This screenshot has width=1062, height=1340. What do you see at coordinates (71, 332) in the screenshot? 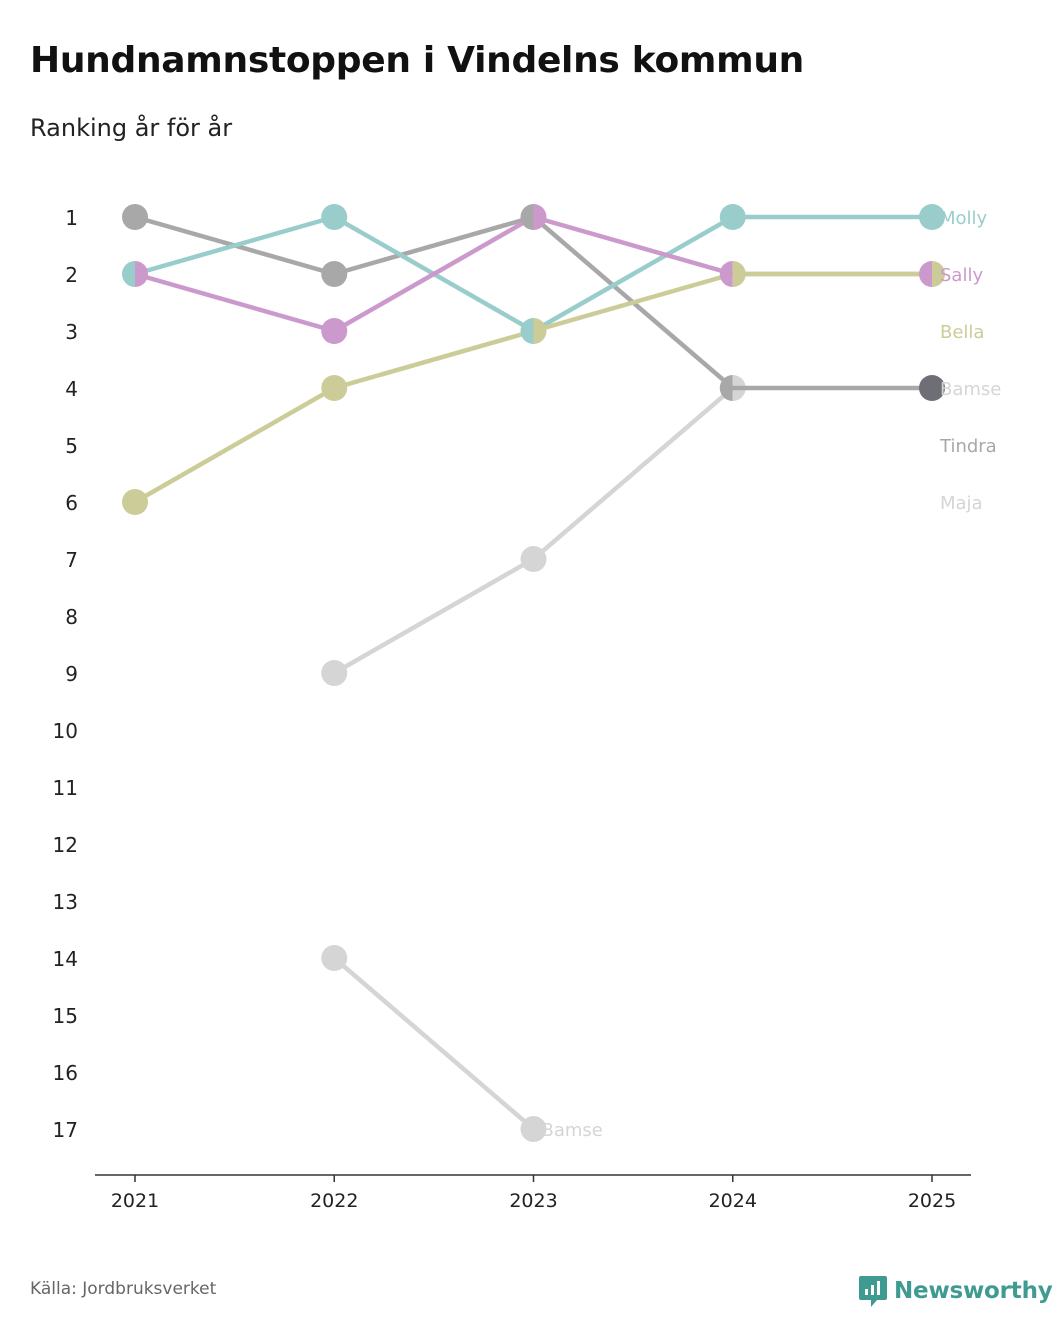
I see `y-tick-label-3: 3` at bounding box center [71, 332].